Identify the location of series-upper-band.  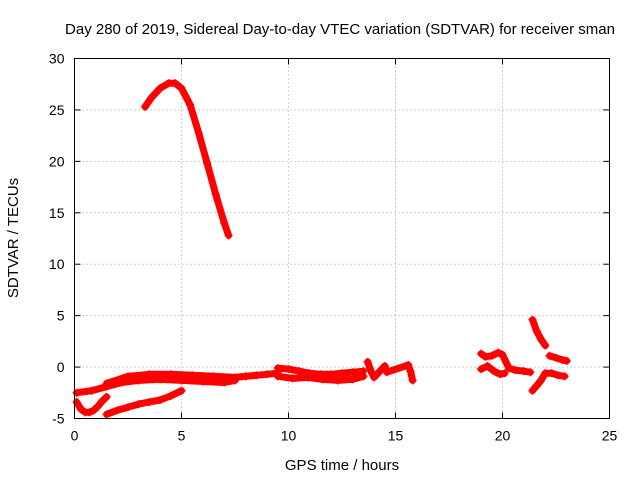
(192, 378).